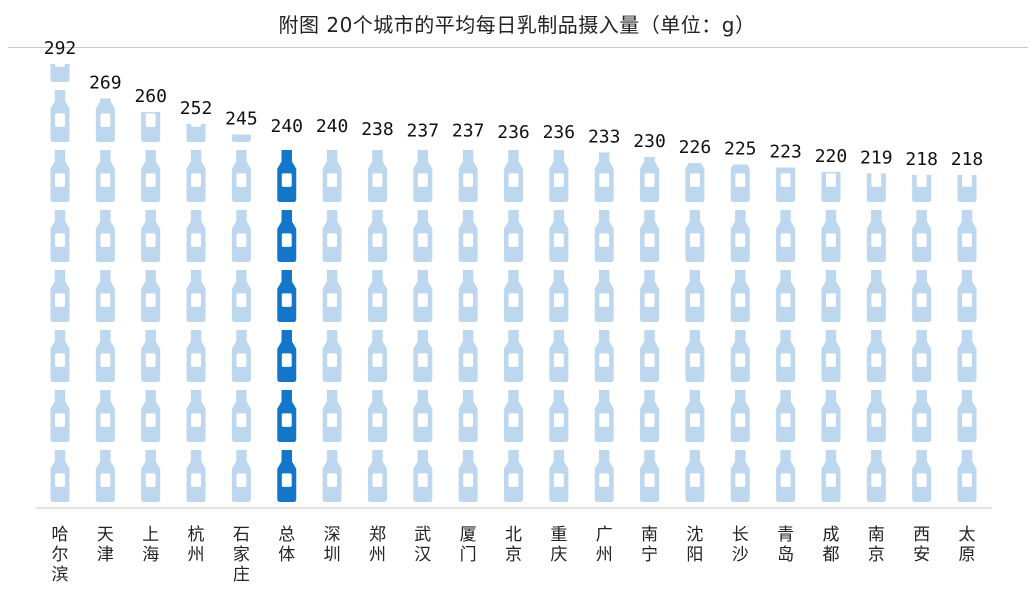 This screenshot has width=1034, height=595. I want to click on category-label: 厦门, so click(468, 545).